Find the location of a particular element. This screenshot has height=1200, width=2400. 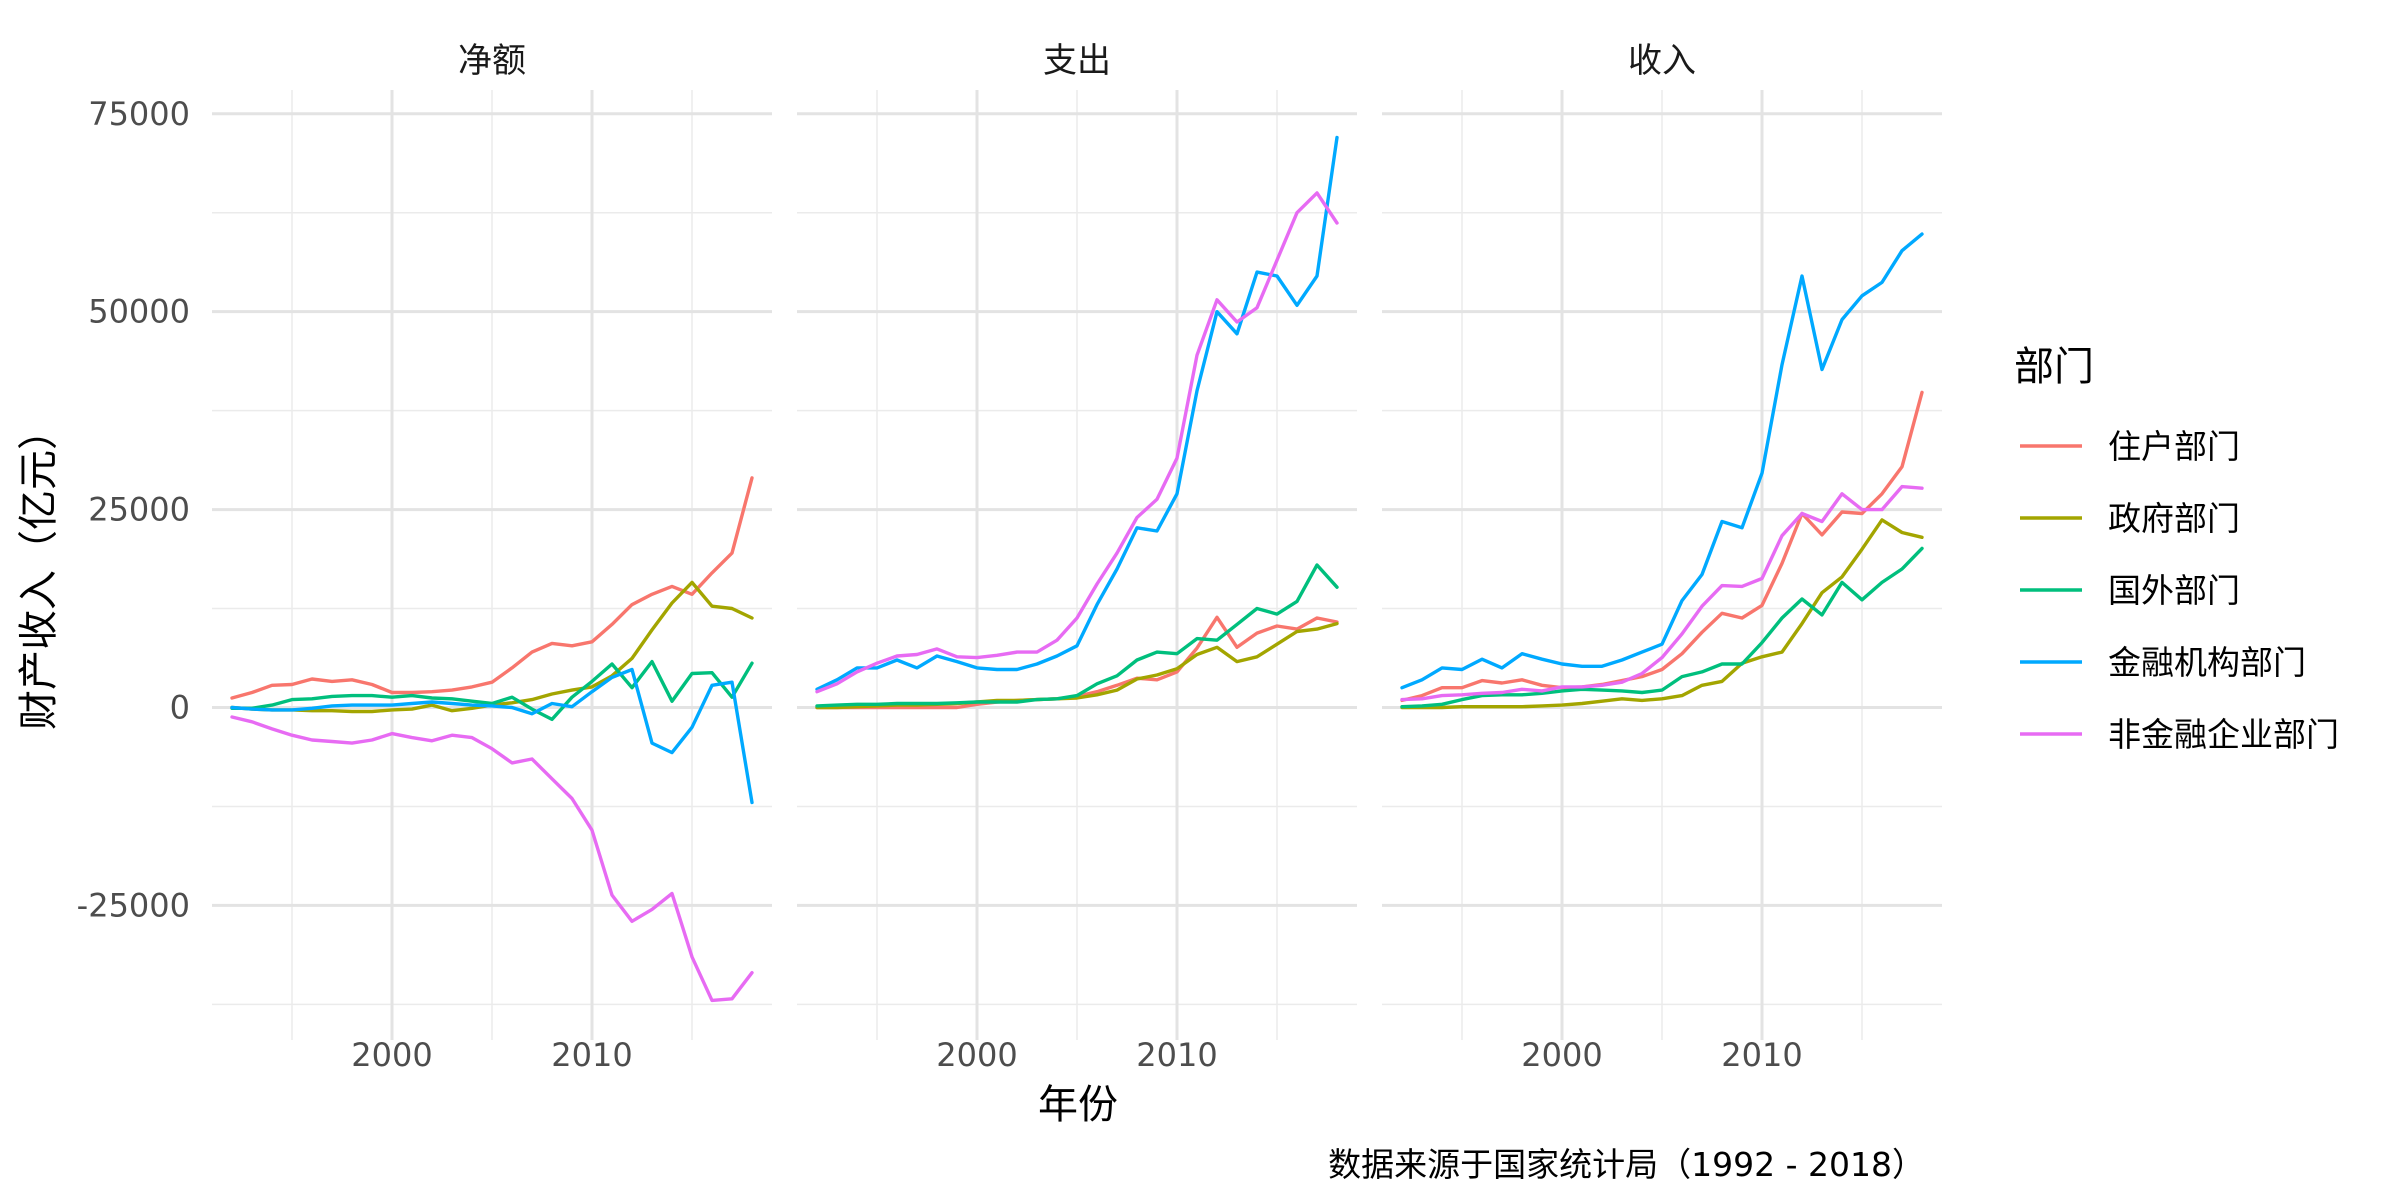

y-tick-label: 0 is located at coordinates (180, 708).